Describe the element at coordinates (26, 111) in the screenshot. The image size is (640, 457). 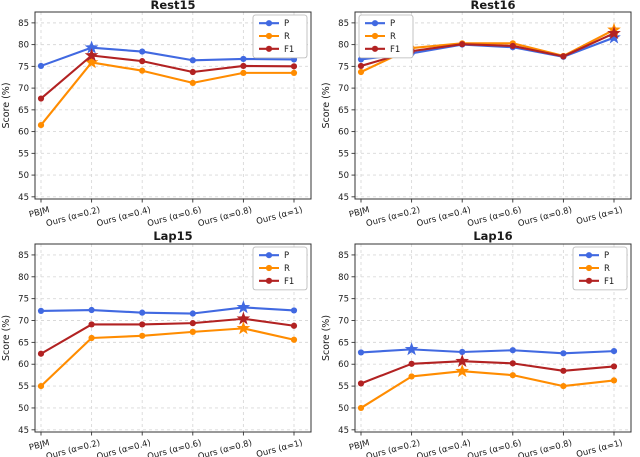
I see `y-axis: 45 50 55 60 65 70 75 80 85` at that location.